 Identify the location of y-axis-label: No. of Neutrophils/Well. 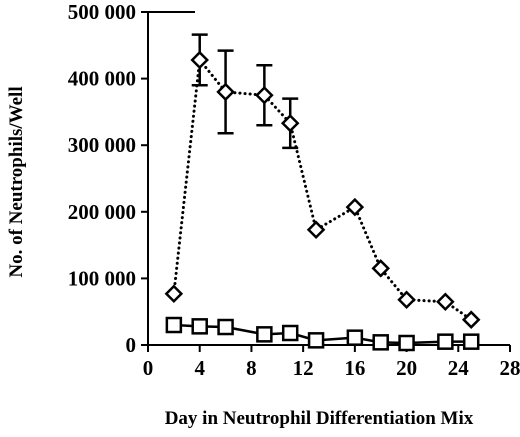
(16, 181).